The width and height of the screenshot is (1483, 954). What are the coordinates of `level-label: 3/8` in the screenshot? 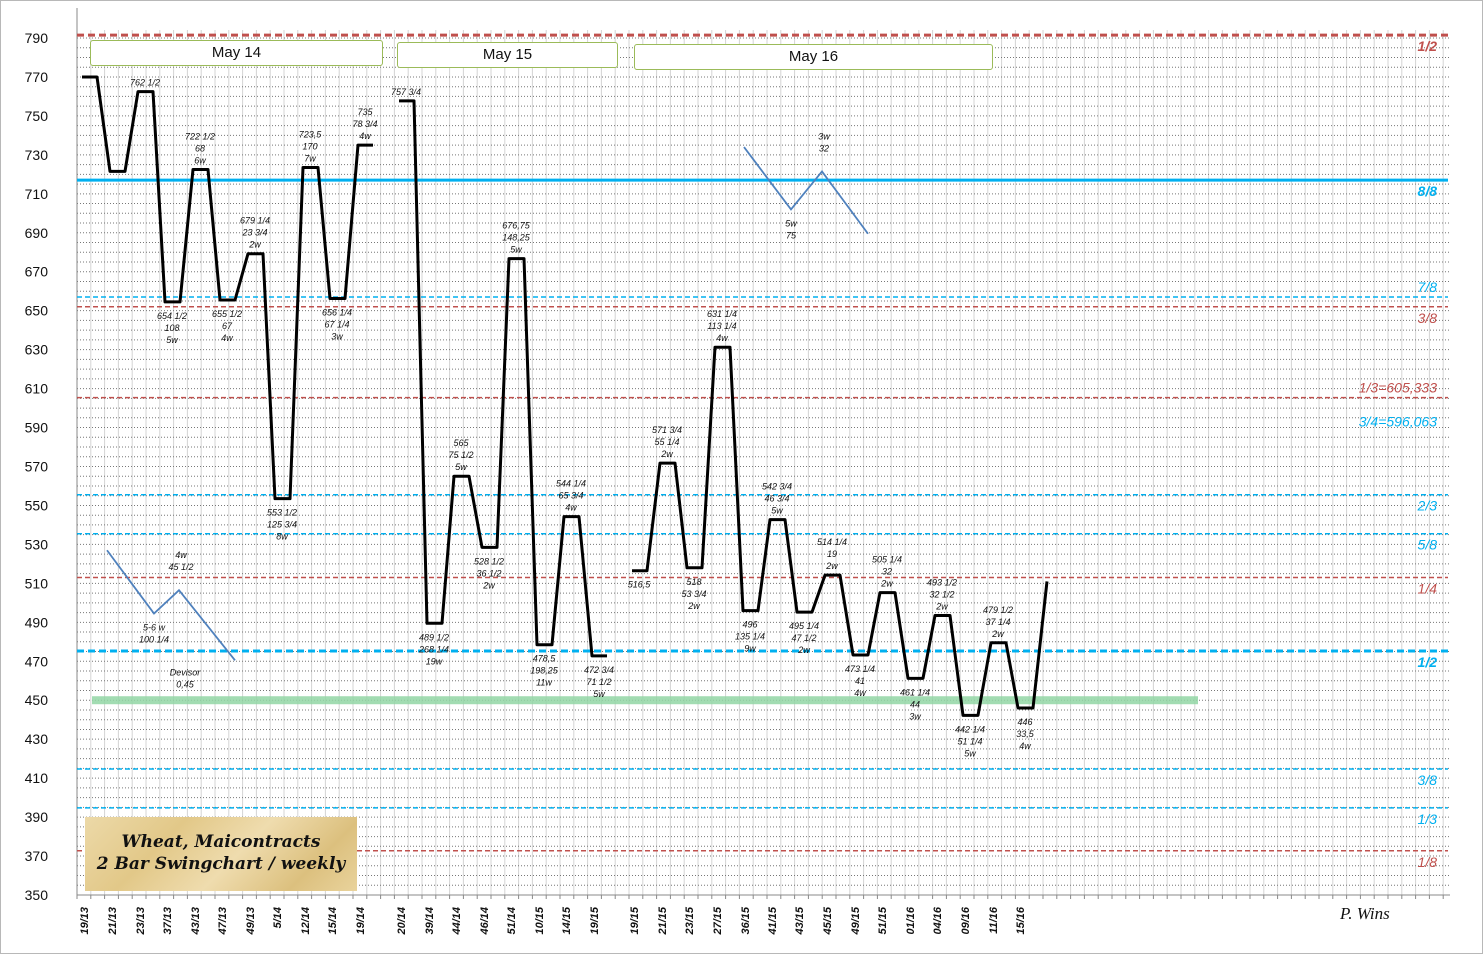 It's located at (1428, 318).